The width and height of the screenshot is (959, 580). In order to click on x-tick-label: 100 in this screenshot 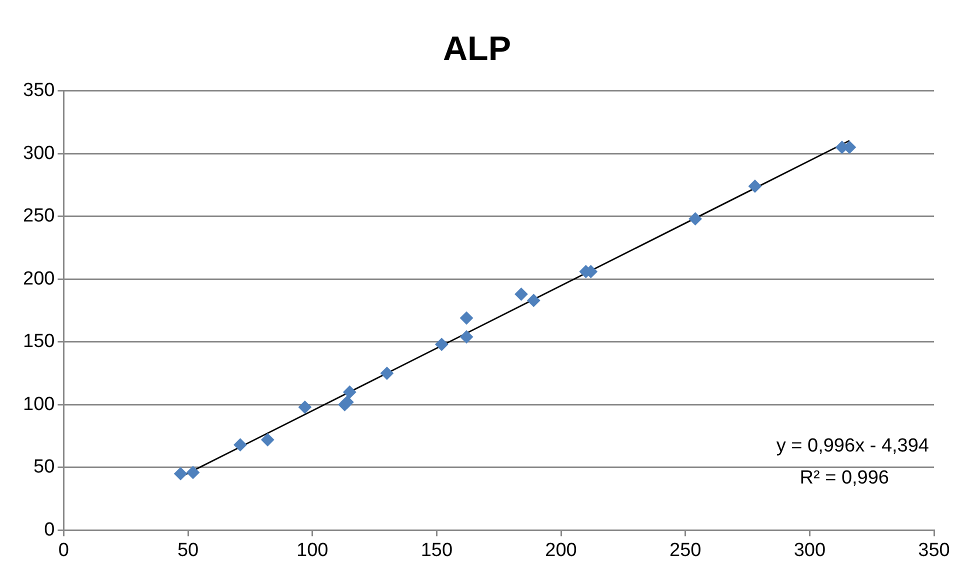, I will do `click(312, 550)`.